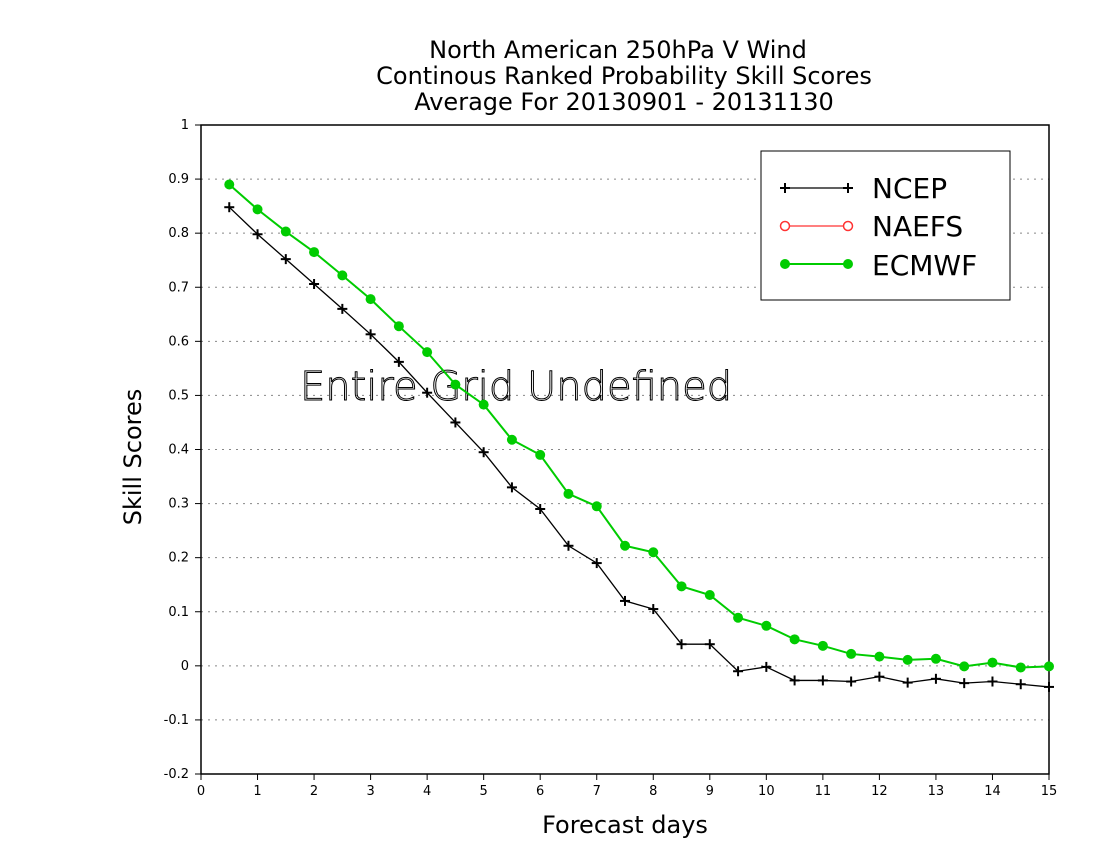 The image size is (1100, 850). I want to click on y-axis-label: Skill Scores, so click(133, 457).